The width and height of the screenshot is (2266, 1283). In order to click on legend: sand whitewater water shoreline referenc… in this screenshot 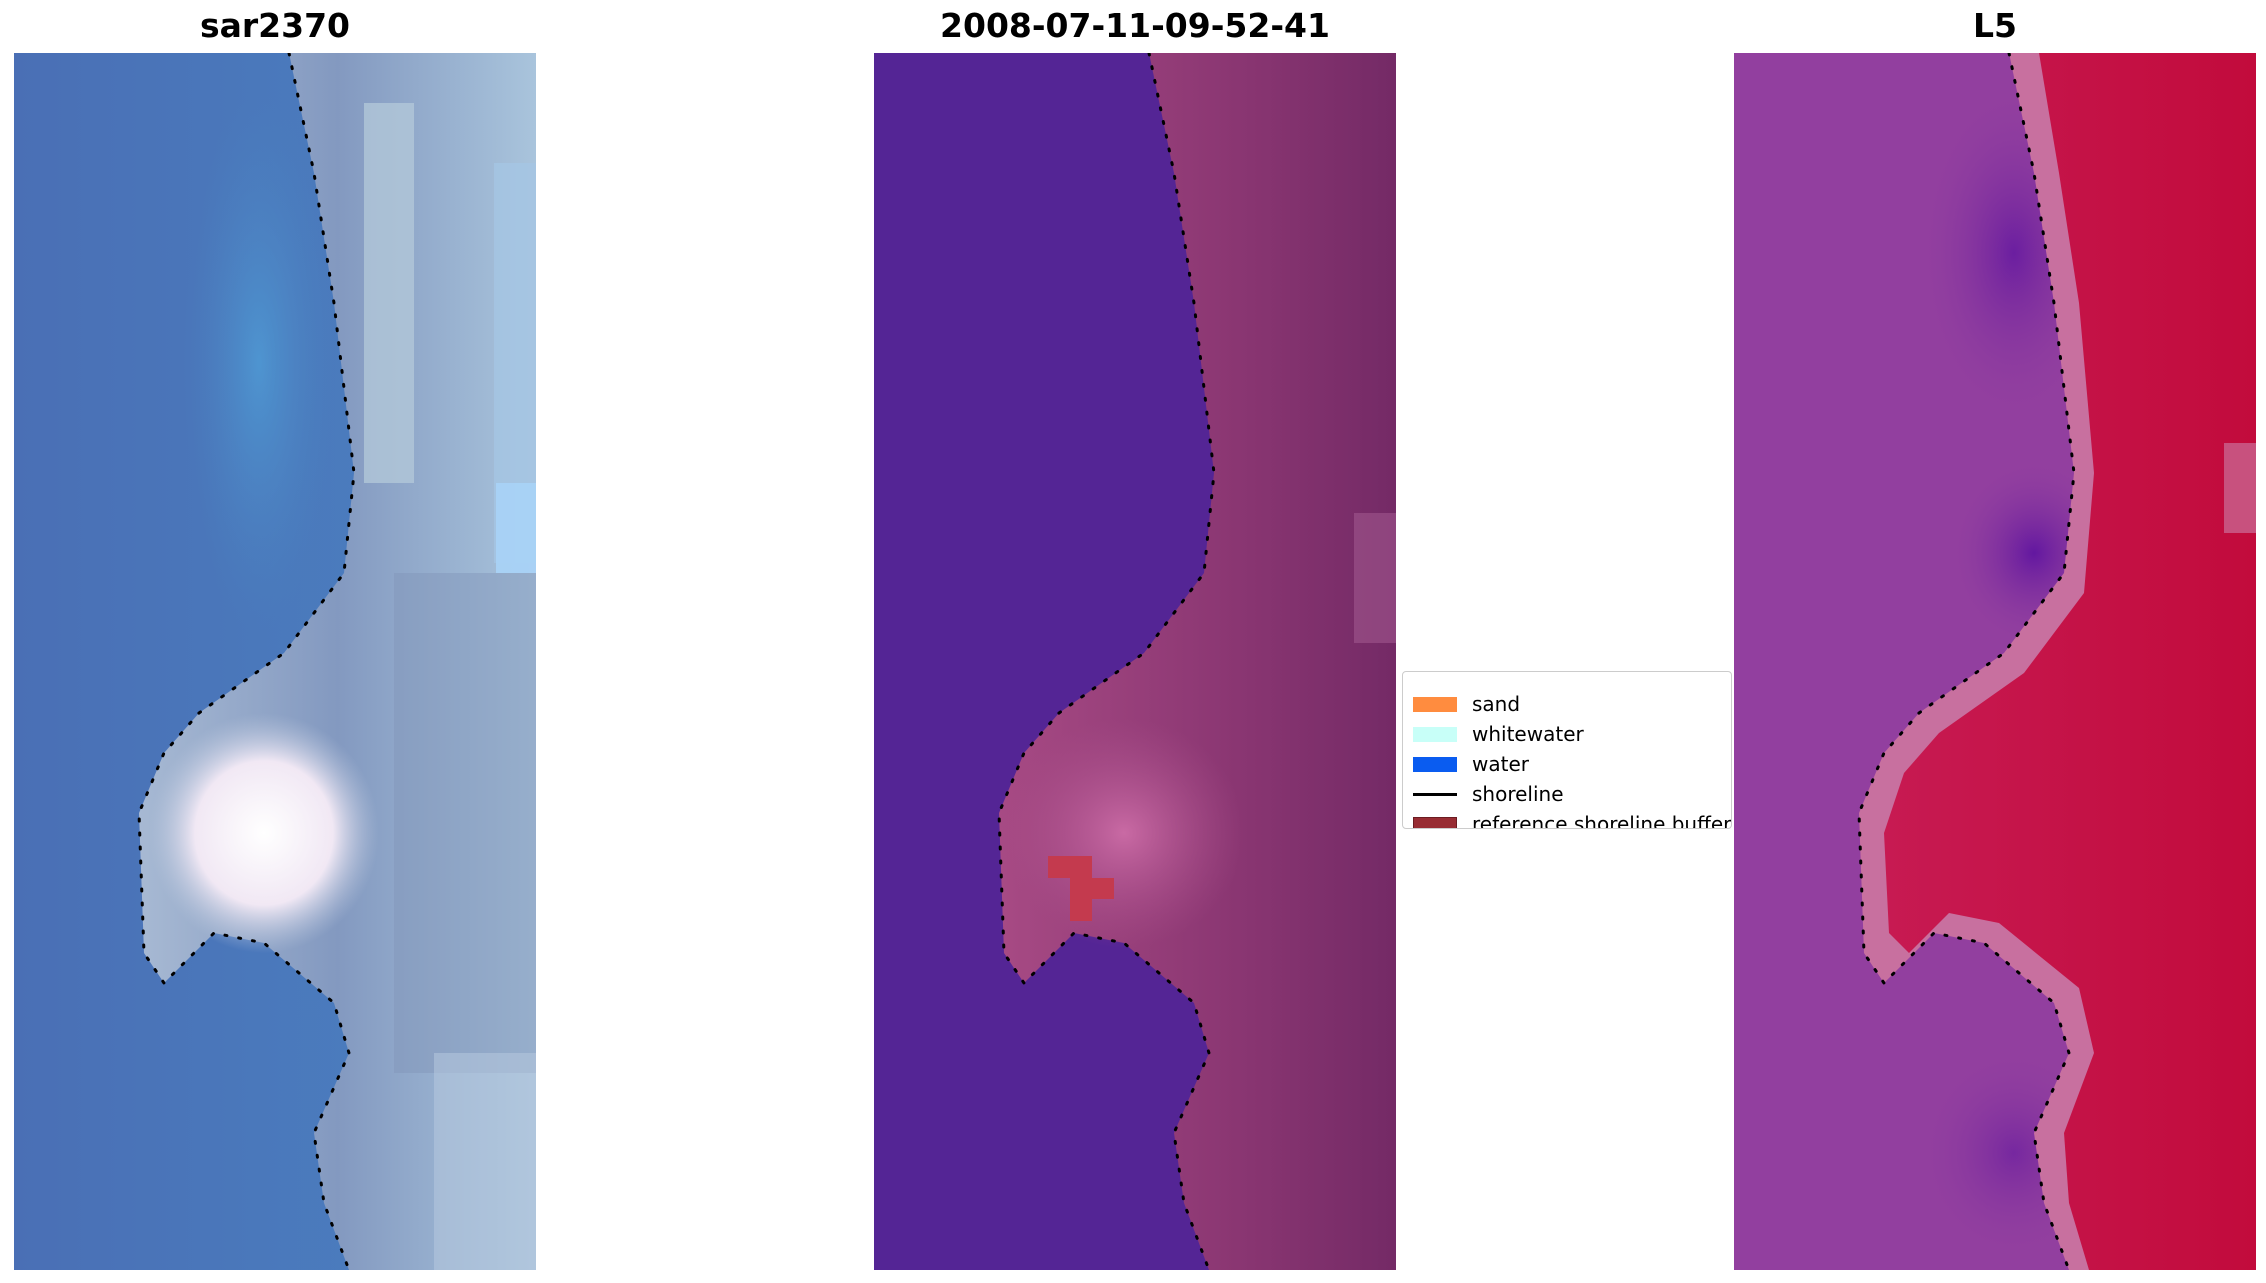, I will do `click(1567, 750)`.